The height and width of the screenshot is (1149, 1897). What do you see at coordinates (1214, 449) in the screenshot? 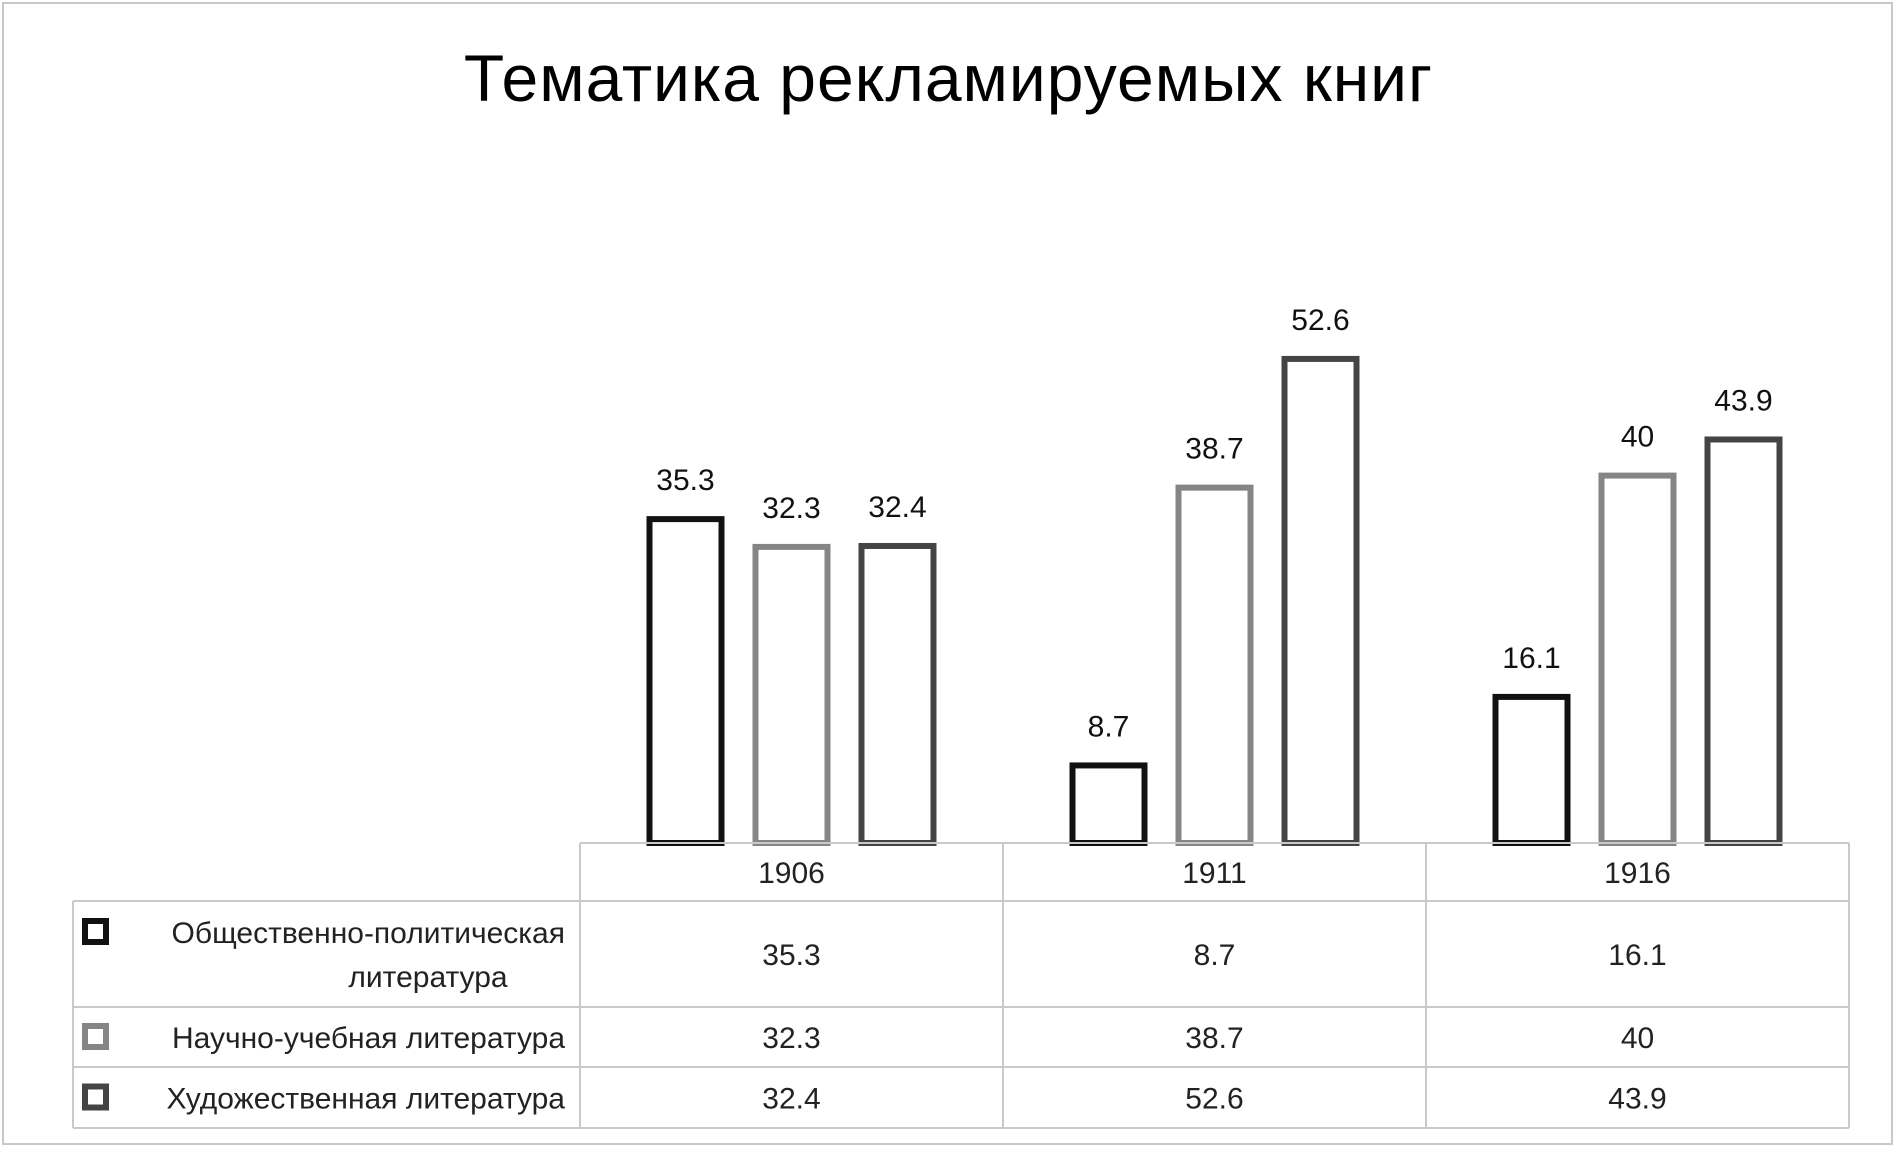
I see `data-label-2-1911: 38.7` at bounding box center [1214, 449].